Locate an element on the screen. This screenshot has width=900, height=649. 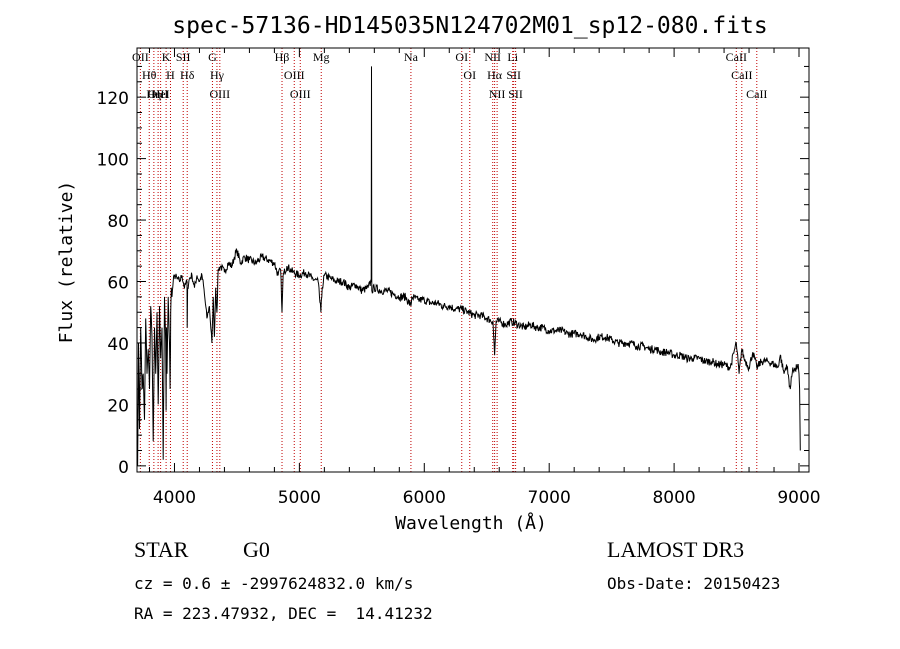
line-label-5: K is located at coordinates (166, 57).